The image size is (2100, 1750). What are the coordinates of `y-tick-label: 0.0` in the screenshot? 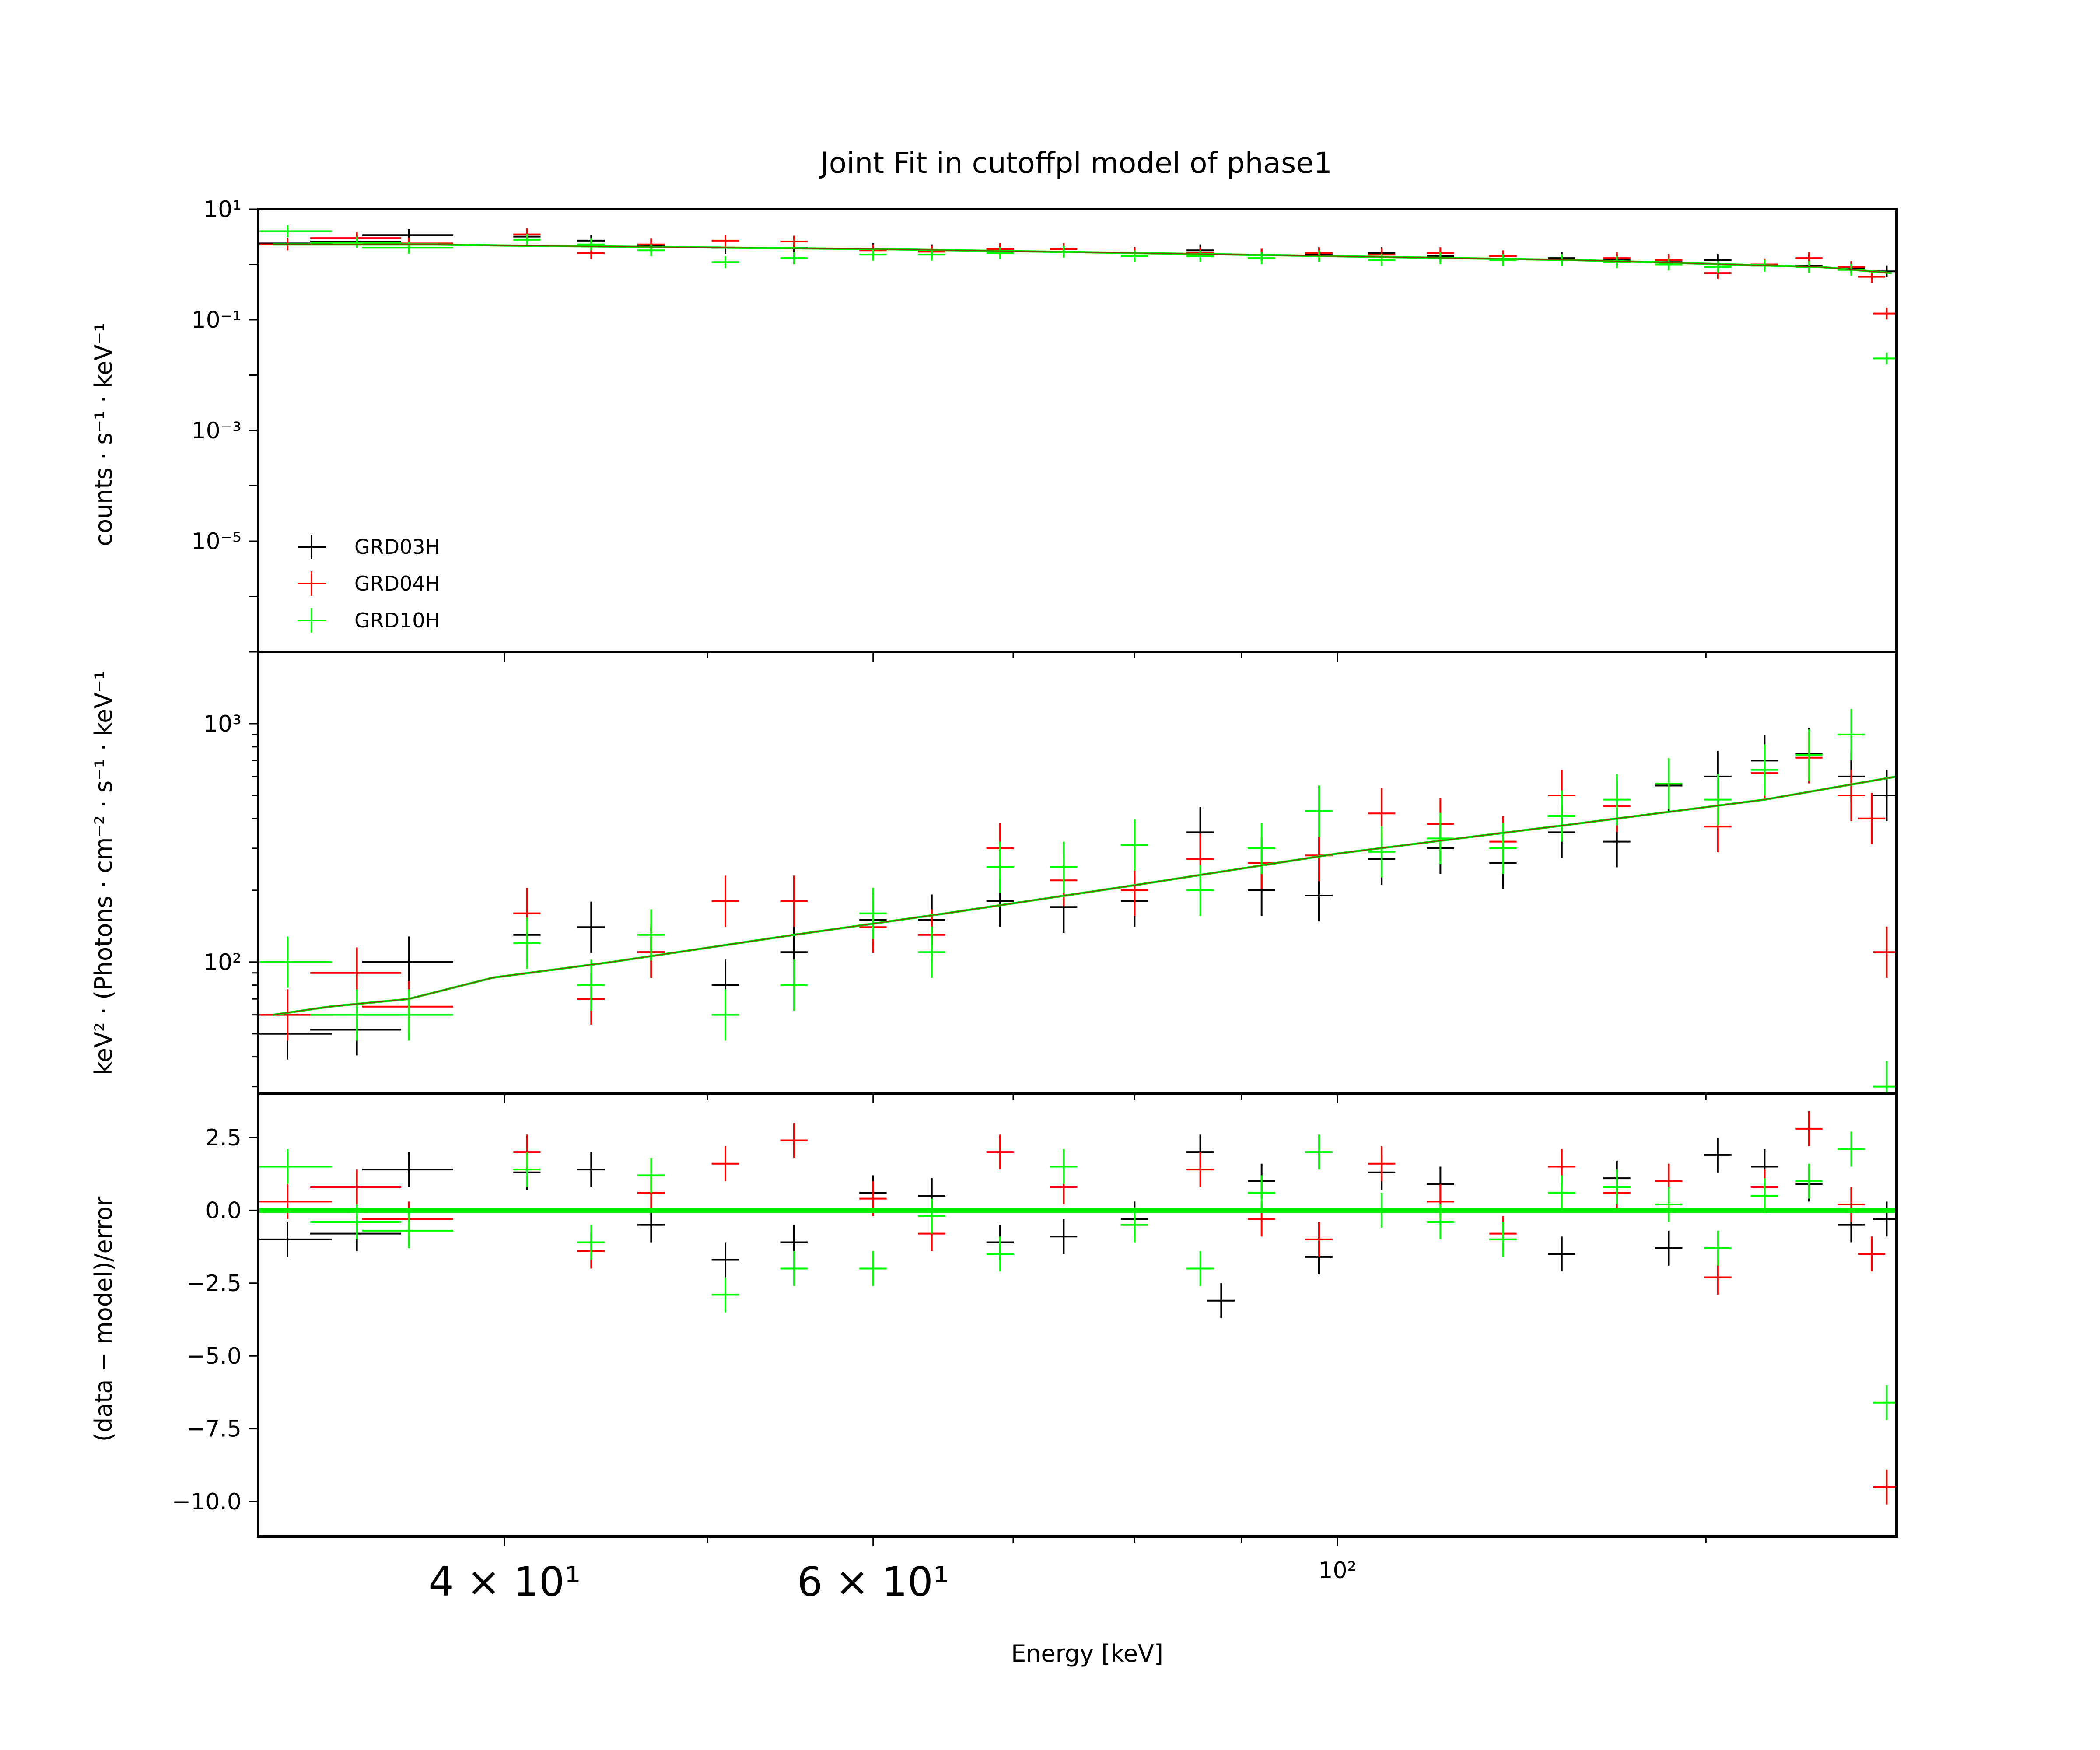 It's located at (223, 1210).